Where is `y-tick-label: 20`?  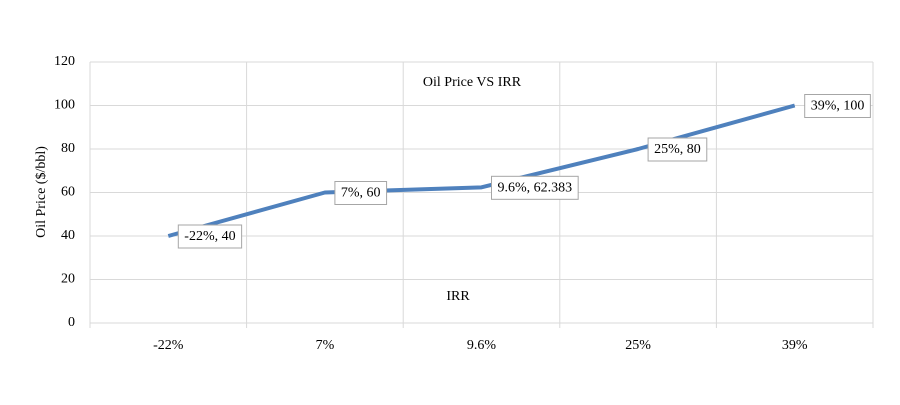 y-tick-label: 20 is located at coordinates (68, 279).